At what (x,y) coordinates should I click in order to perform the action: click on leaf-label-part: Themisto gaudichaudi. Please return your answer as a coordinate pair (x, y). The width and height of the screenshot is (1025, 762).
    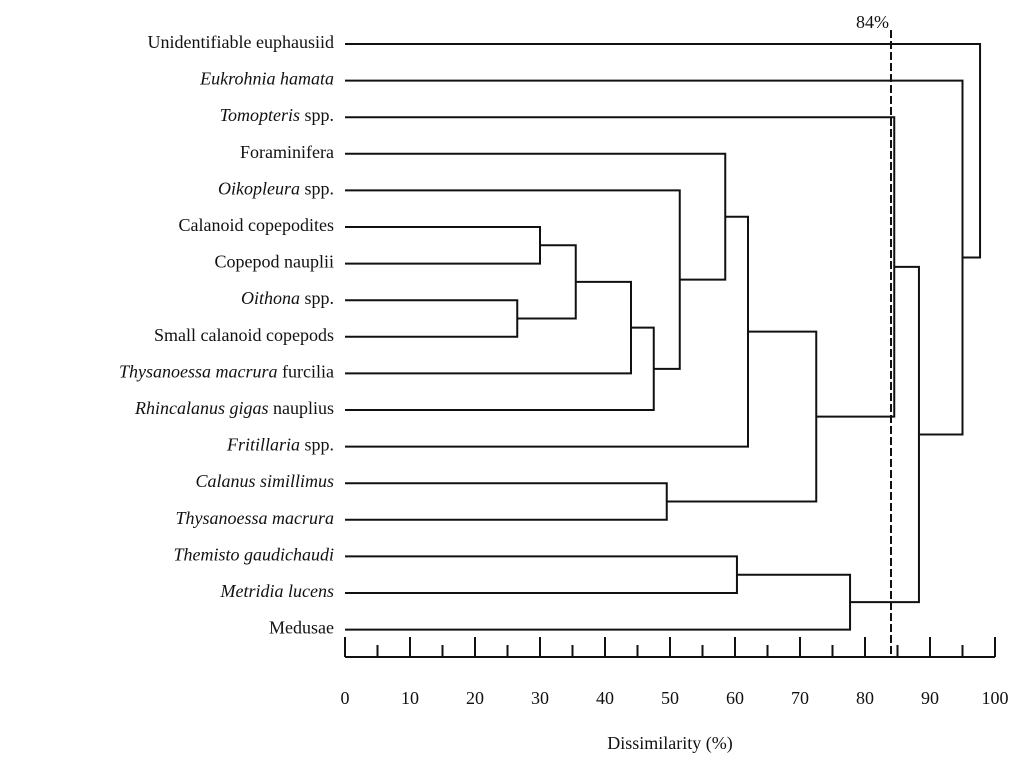
    Looking at the image, I should click on (254, 555).